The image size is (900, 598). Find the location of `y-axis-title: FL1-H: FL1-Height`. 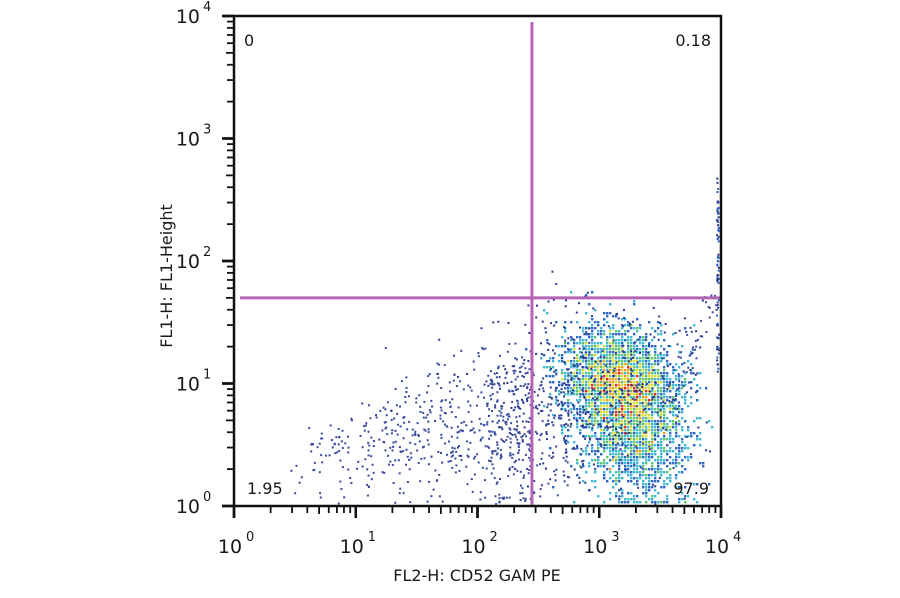

y-axis-title: FL1-H: FL1-Height is located at coordinates (166, 276).